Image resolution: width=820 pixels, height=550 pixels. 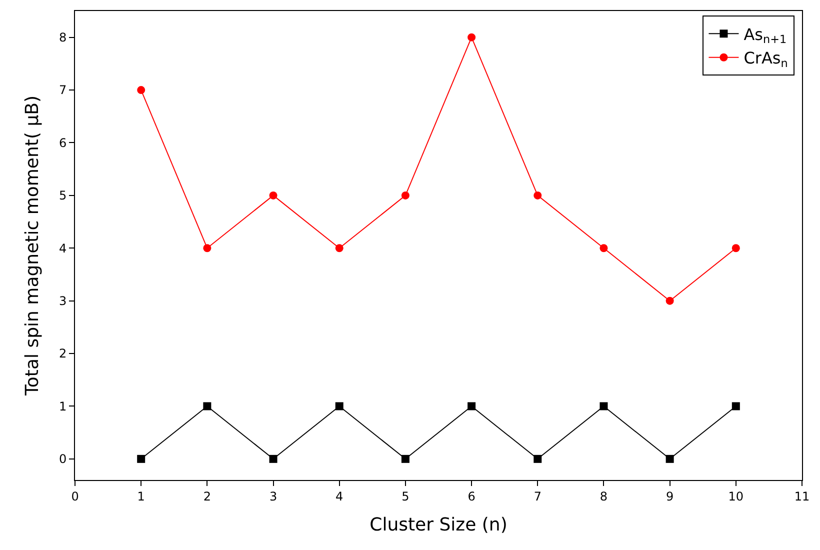 What do you see at coordinates (273, 496) in the screenshot?
I see `x-tick-label: 3` at bounding box center [273, 496].